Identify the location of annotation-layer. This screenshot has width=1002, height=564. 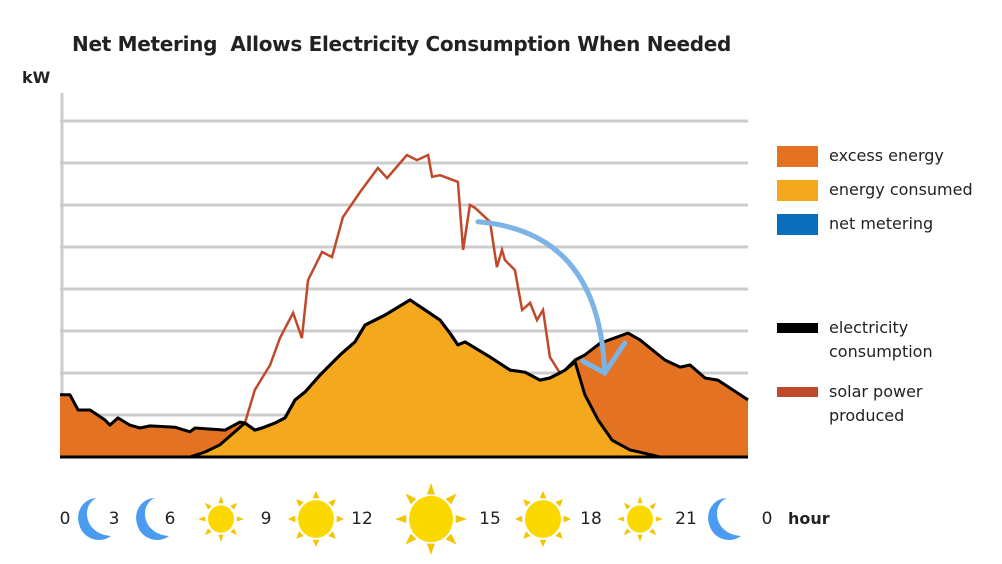
(551, 298).